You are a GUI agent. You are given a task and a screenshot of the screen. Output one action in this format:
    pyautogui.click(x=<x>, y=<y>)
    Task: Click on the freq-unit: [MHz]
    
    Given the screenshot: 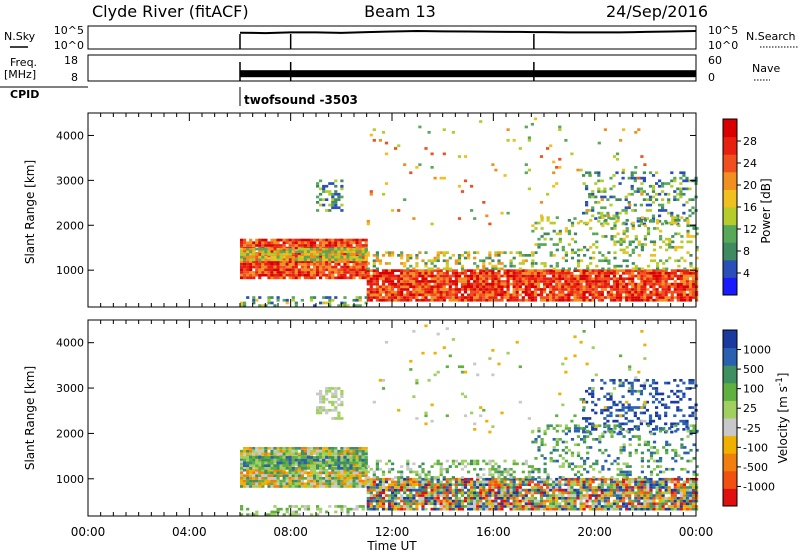 What is the action you would take?
    pyautogui.click(x=20, y=74)
    